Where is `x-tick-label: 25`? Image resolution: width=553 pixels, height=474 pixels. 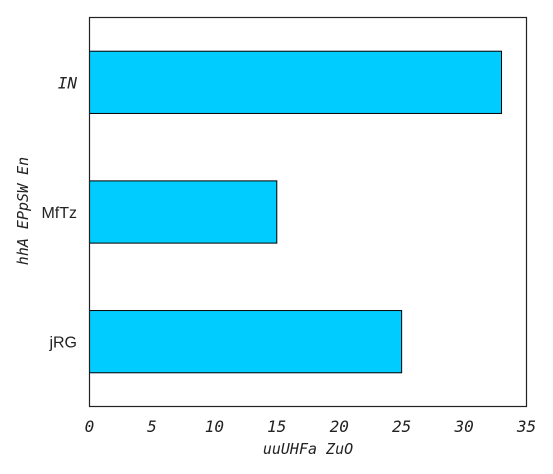 x-tick-label: 25 is located at coordinates (401, 426).